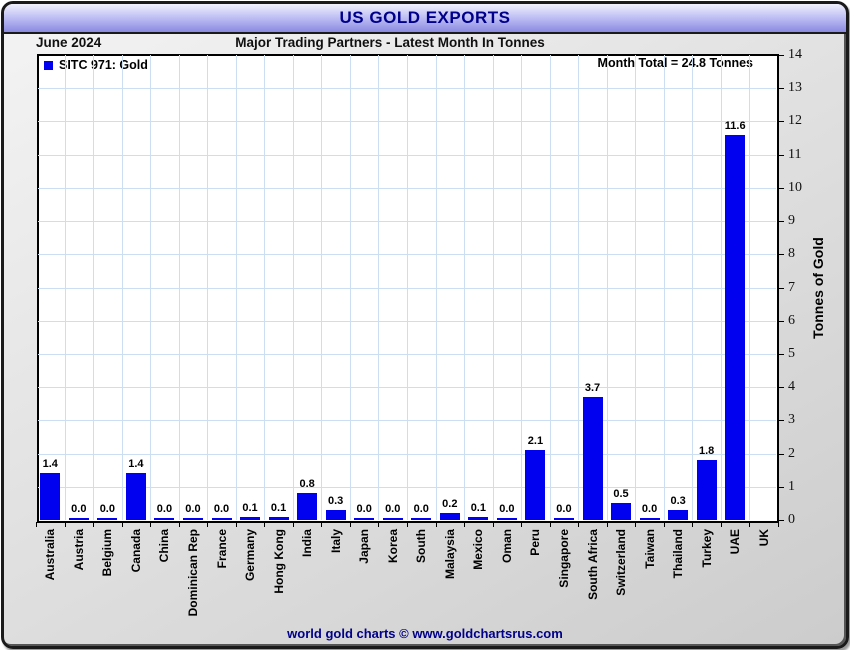 The width and height of the screenshot is (850, 650). I want to click on x-tick-label: Mexico, so click(478, 549).